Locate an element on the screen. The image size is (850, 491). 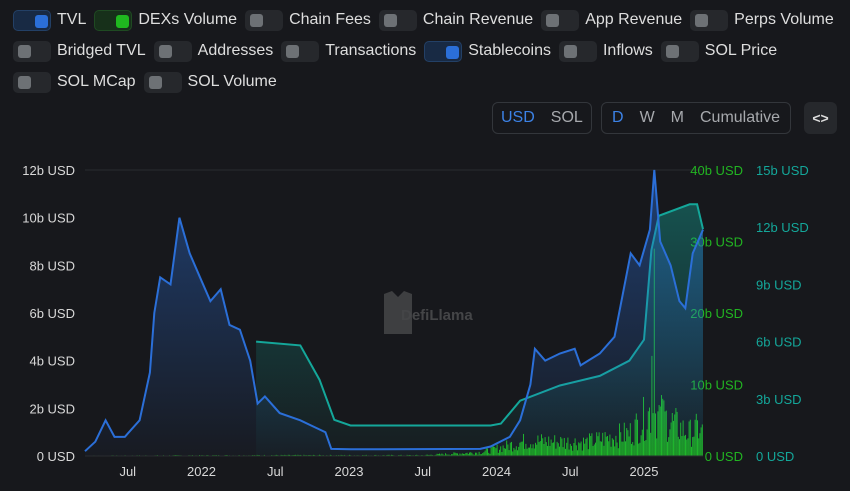
watermark: DefiLlama is located at coordinates (428, 312).